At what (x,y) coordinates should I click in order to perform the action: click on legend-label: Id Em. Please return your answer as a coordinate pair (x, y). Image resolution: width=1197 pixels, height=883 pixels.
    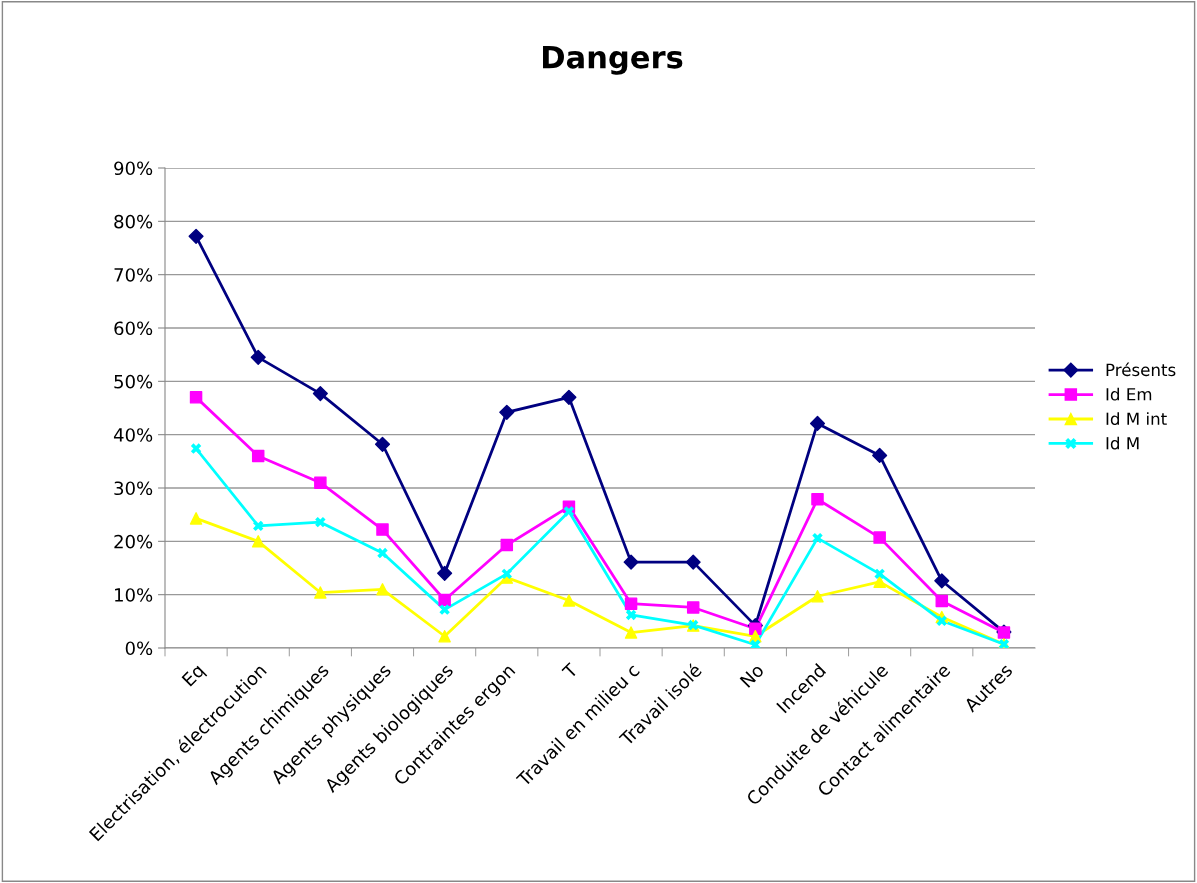
    Looking at the image, I should click on (1129, 394).